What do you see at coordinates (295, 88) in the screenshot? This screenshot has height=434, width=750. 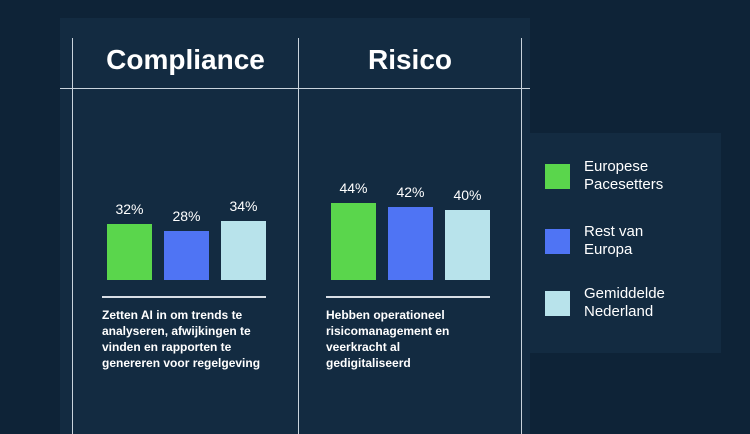 I see `header-divider` at bounding box center [295, 88].